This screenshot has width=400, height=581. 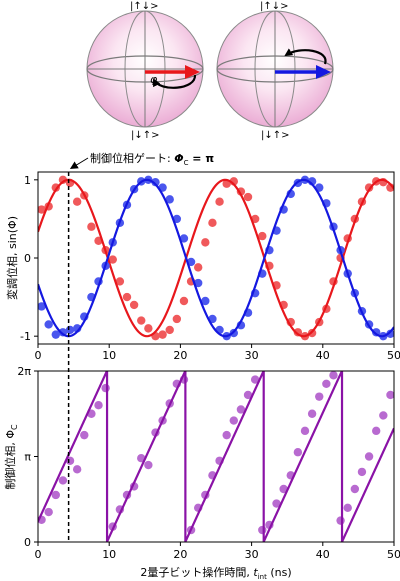 What do you see at coordinates (27, 457) in the screenshot?
I see `bottom-ytick-label: π` at bounding box center [27, 457].